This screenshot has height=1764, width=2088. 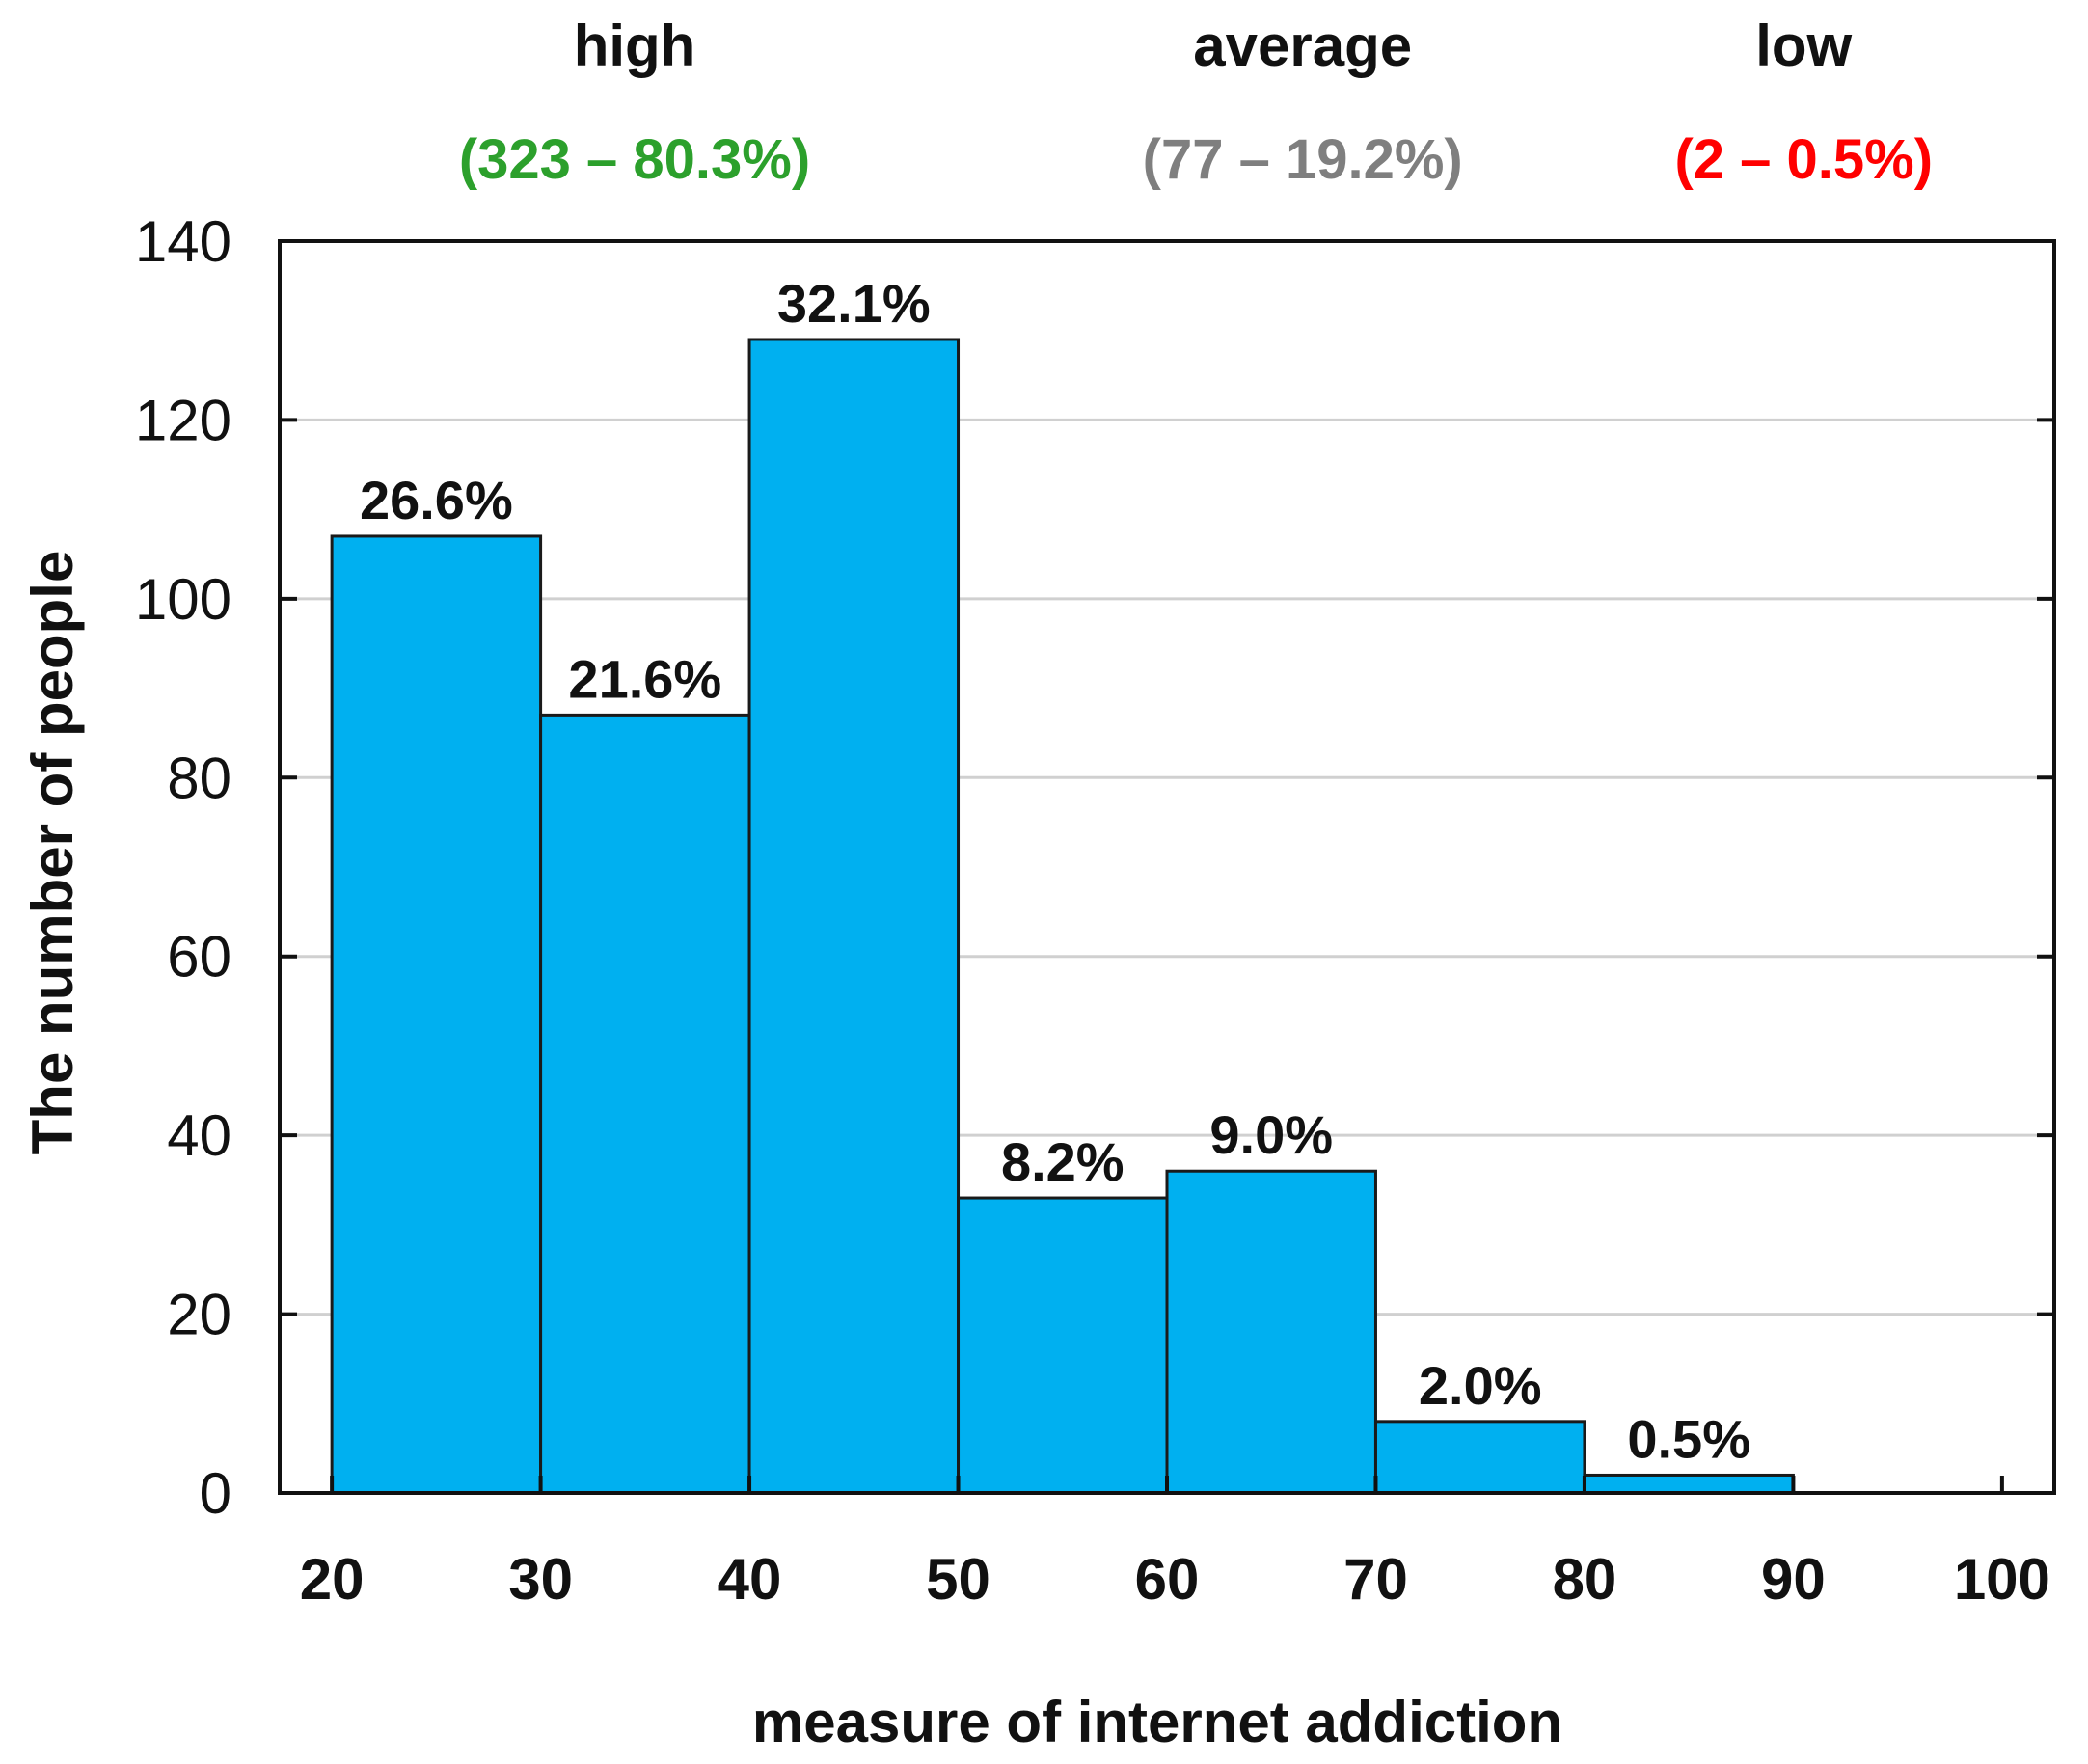 What do you see at coordinates (1480, 1386) in the screenshot?
I see `bar-percentage-label: 2.0%` at bounding box center [1480, 1386].